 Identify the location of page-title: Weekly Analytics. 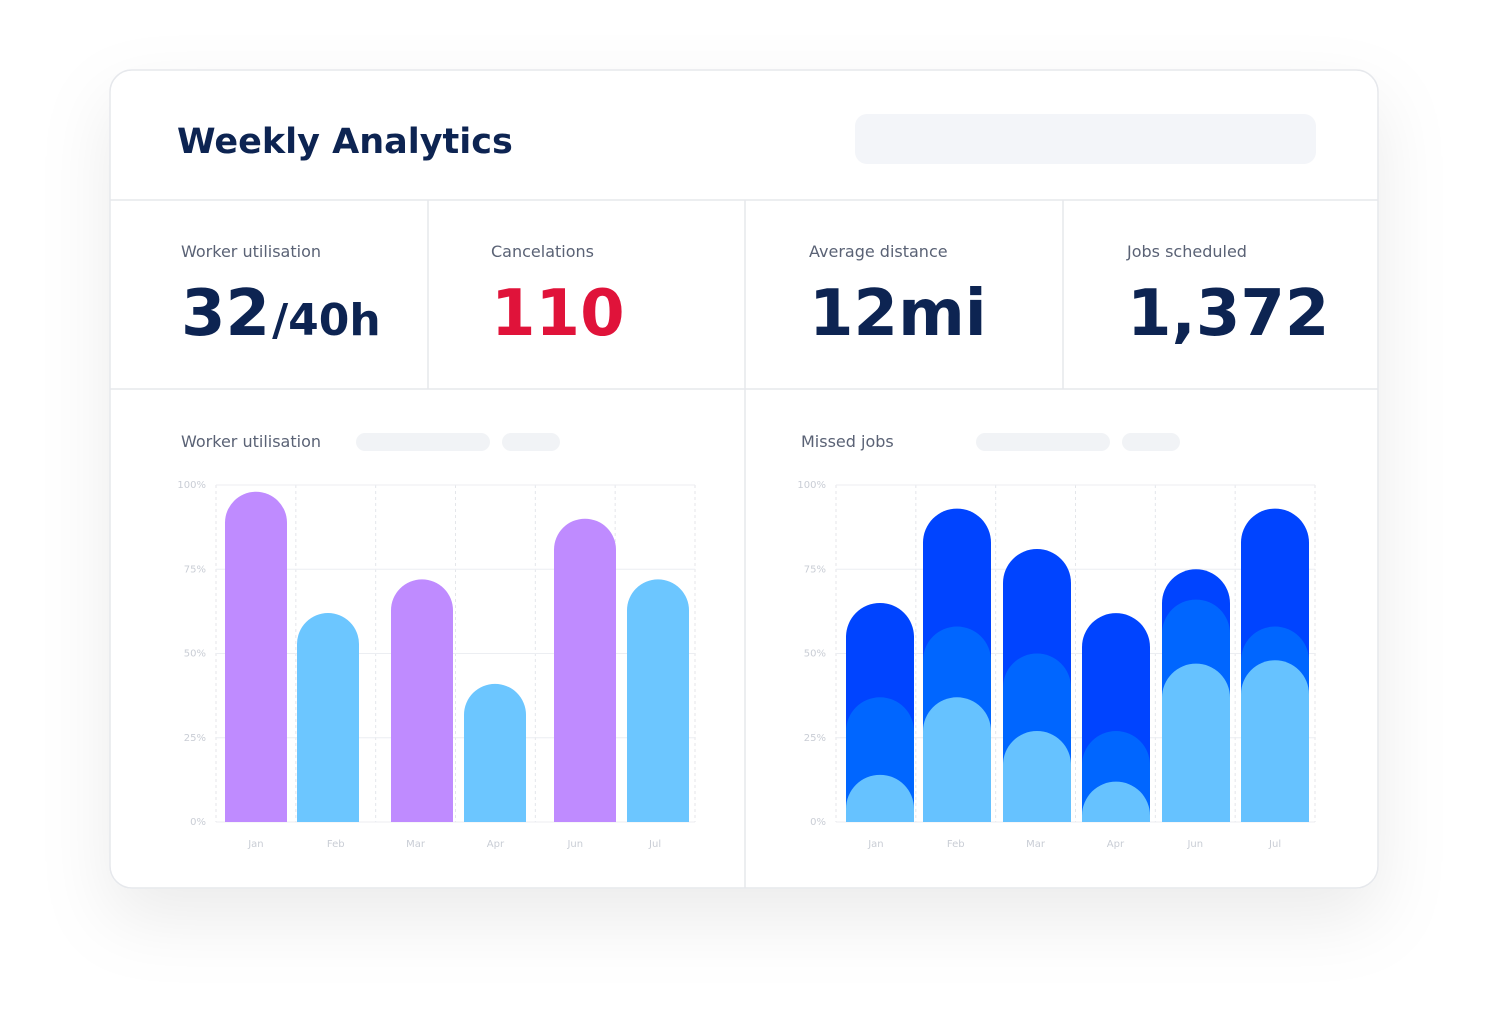
(345, 142).